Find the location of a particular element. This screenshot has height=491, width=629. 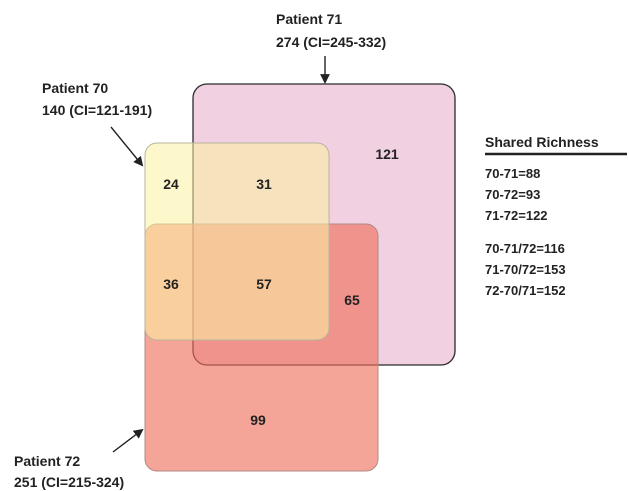

patient-72-name: Patient 72 is located at coordinates (47, 461).